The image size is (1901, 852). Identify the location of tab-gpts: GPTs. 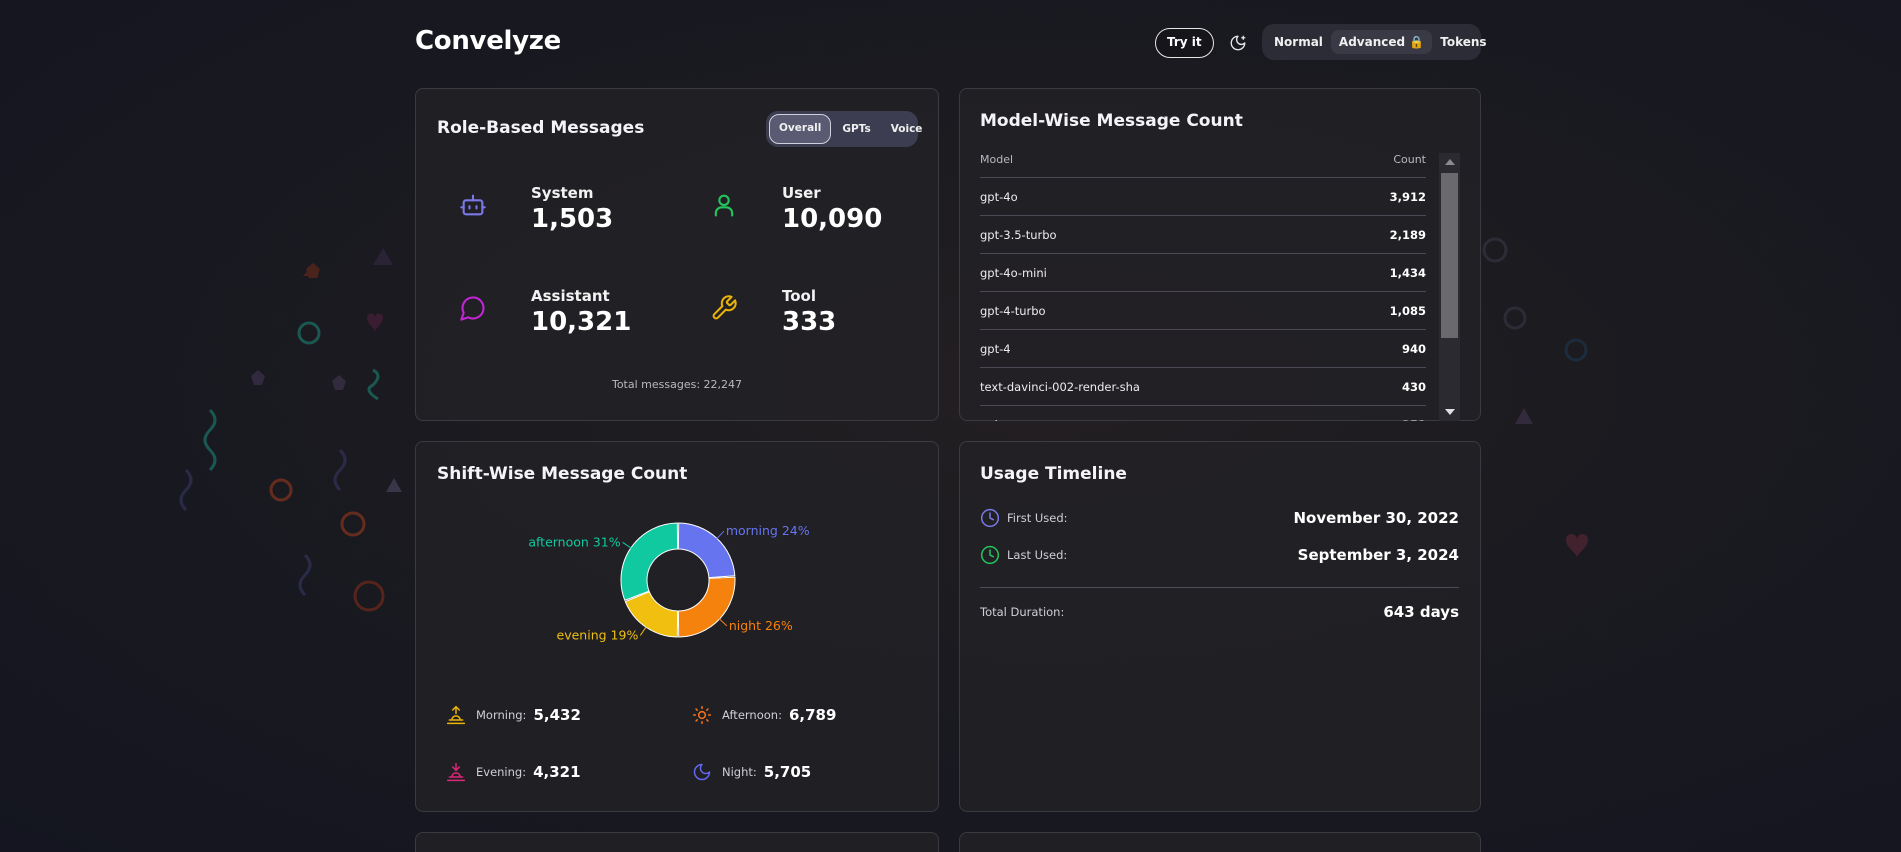
(856, 129).